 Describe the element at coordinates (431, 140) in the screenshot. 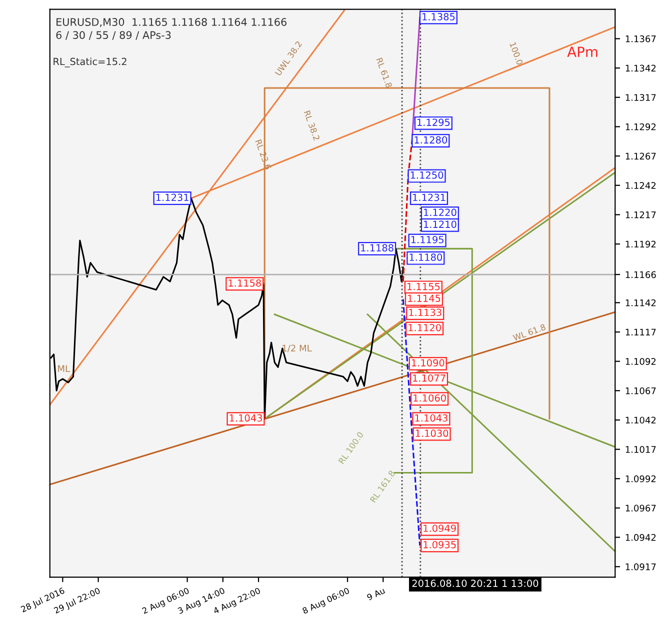

I see `annotation: 1.1280` at that location.